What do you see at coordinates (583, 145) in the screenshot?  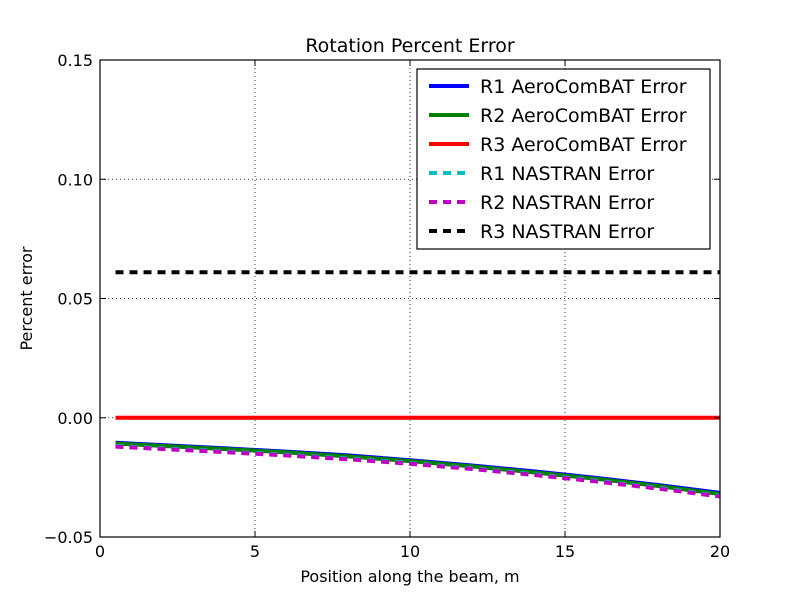 I see `legend-label: R3 AeroComBAT Error` at bounding box center [583, 145].